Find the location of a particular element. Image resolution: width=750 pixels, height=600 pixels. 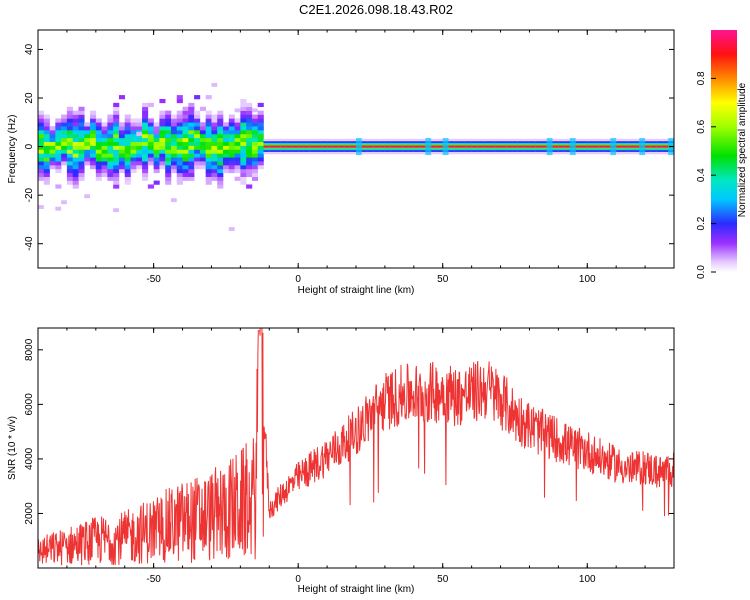

spectrogram-y-axis-label: Frequency (Hz) is located at coordinates (12, 149).